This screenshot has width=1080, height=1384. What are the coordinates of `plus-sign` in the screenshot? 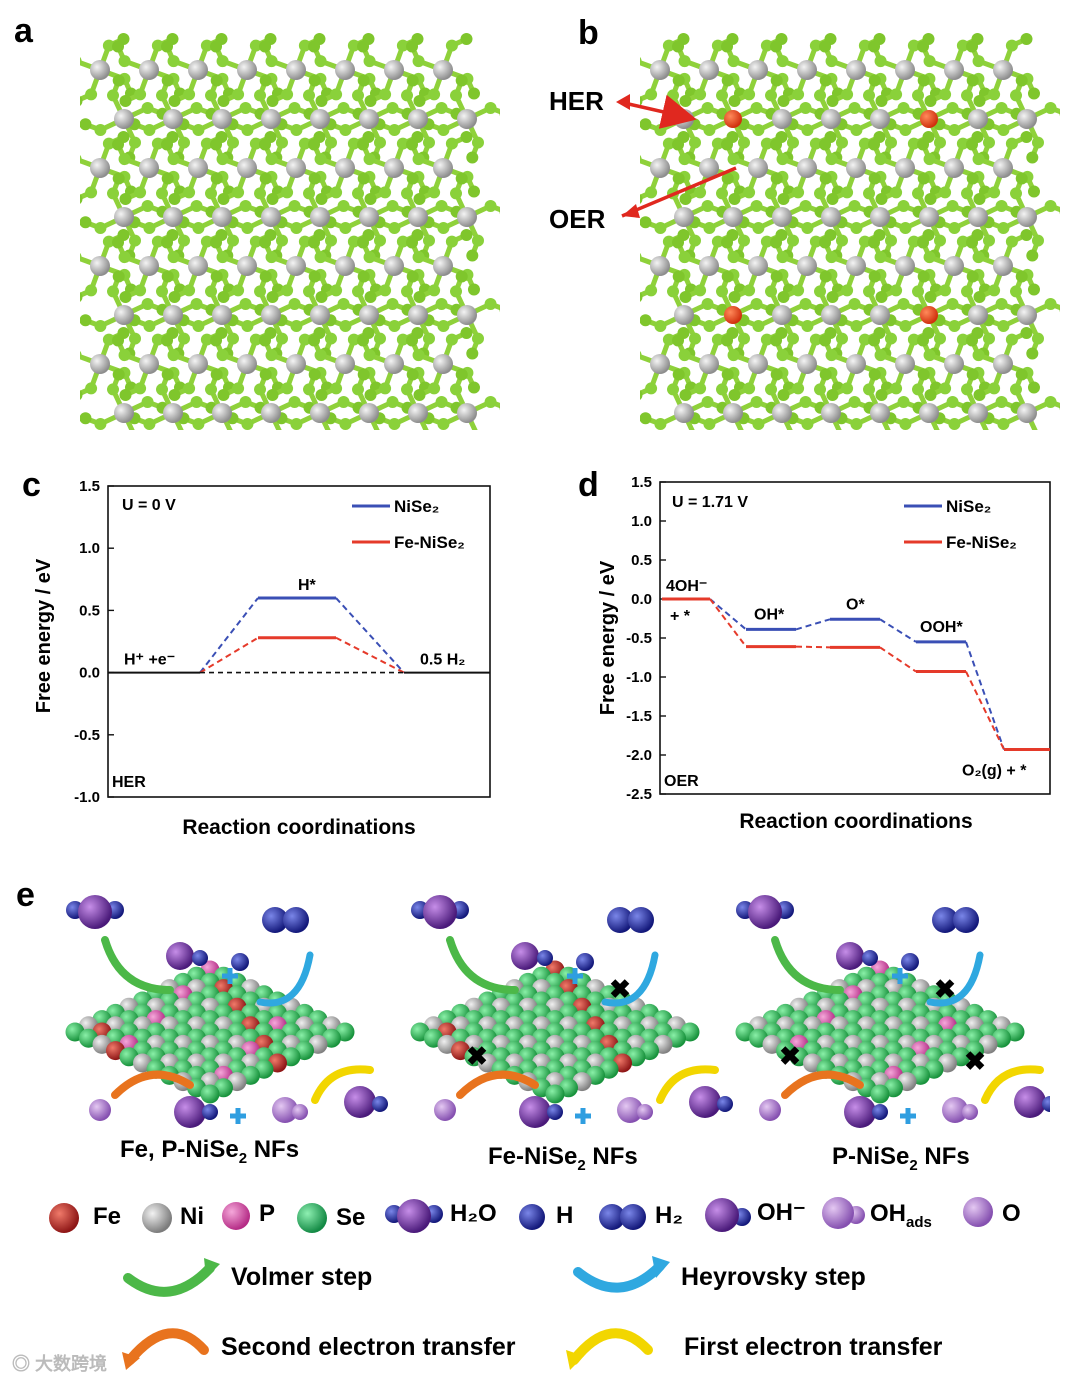 It's located at (238, 1116).